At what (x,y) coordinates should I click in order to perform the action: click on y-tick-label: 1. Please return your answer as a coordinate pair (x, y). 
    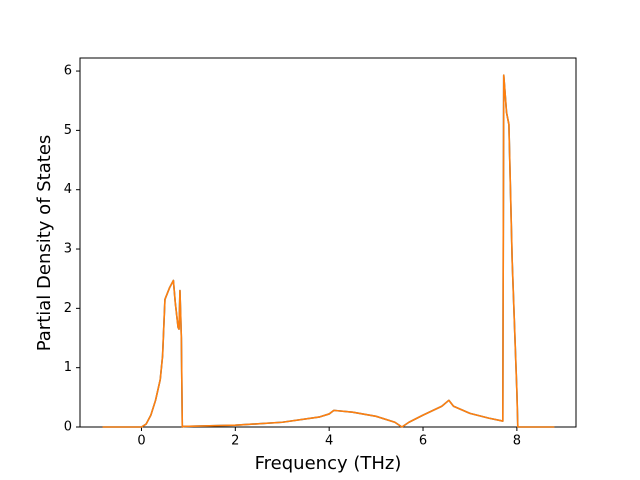
    Looking at the image, I should click on (68, 367).